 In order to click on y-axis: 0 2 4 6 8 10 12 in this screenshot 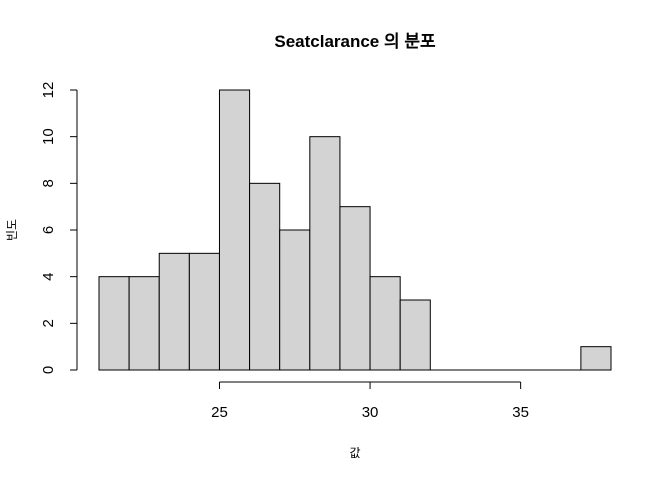, I will do `click(59, 228)`.